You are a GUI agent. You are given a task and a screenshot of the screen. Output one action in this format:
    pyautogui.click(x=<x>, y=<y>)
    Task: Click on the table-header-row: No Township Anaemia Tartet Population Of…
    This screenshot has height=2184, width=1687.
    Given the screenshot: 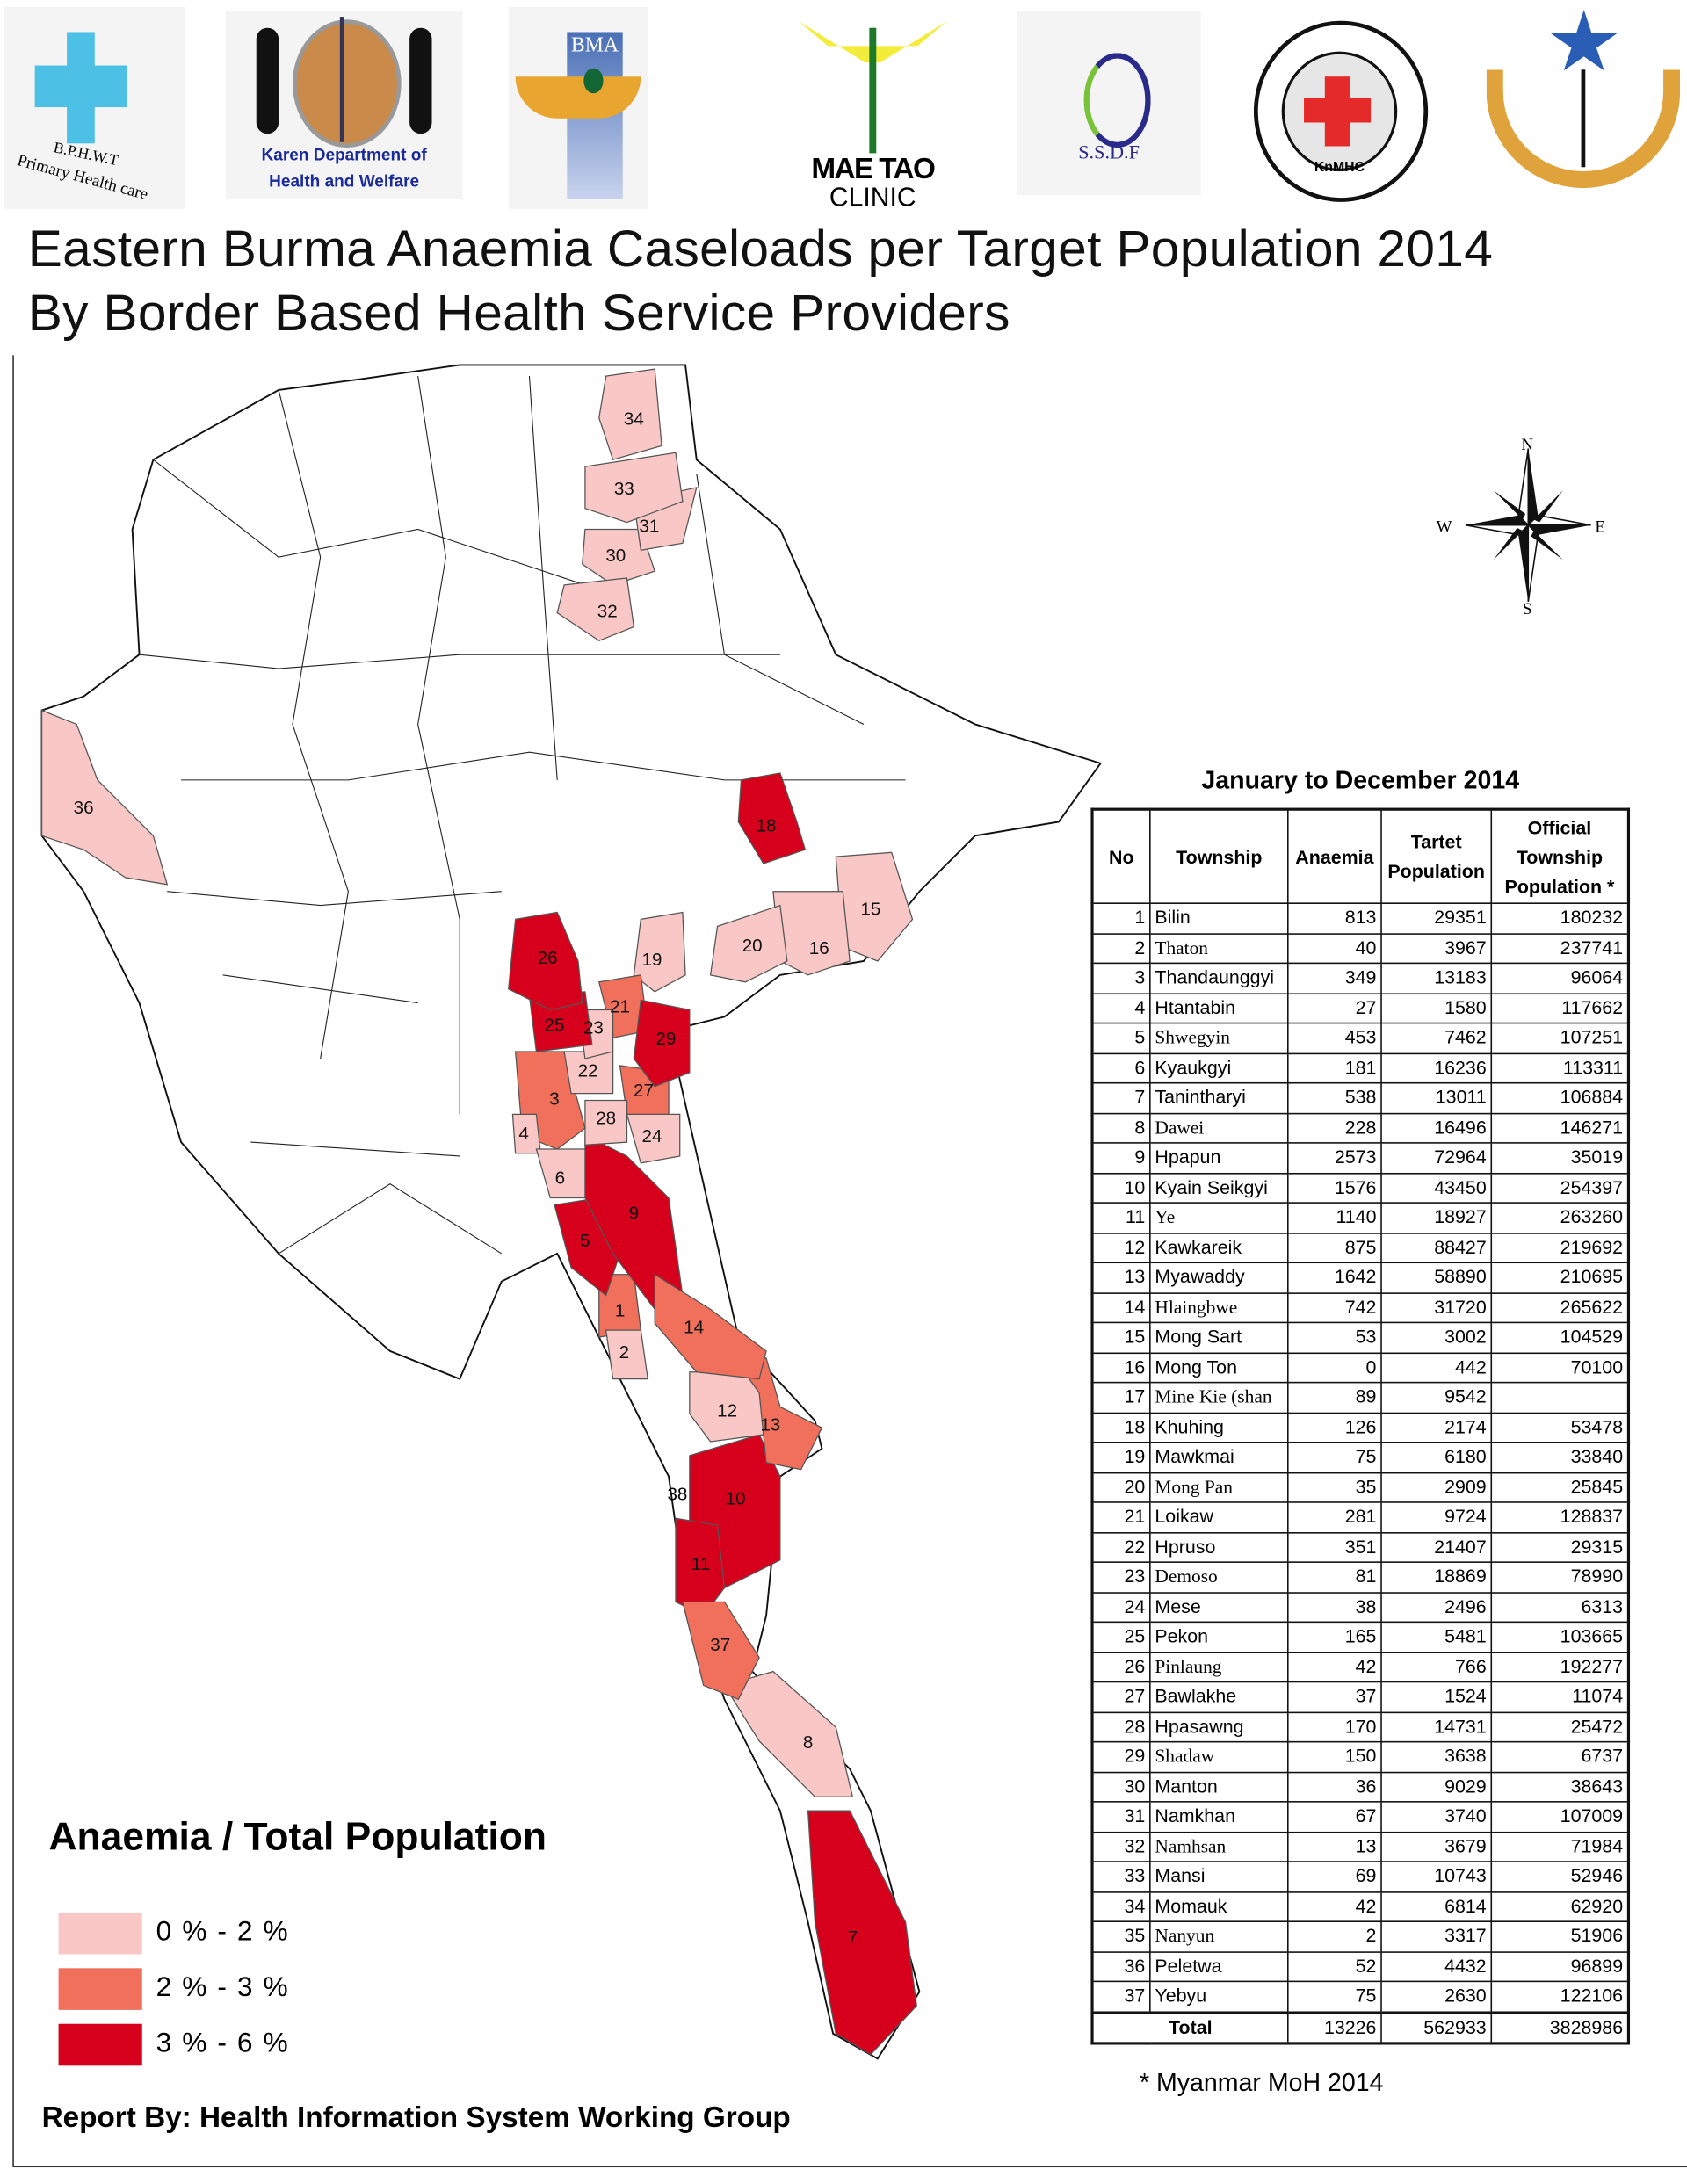 What is the action you would take?
    pyautogui.click(x=1360, y=856)
    